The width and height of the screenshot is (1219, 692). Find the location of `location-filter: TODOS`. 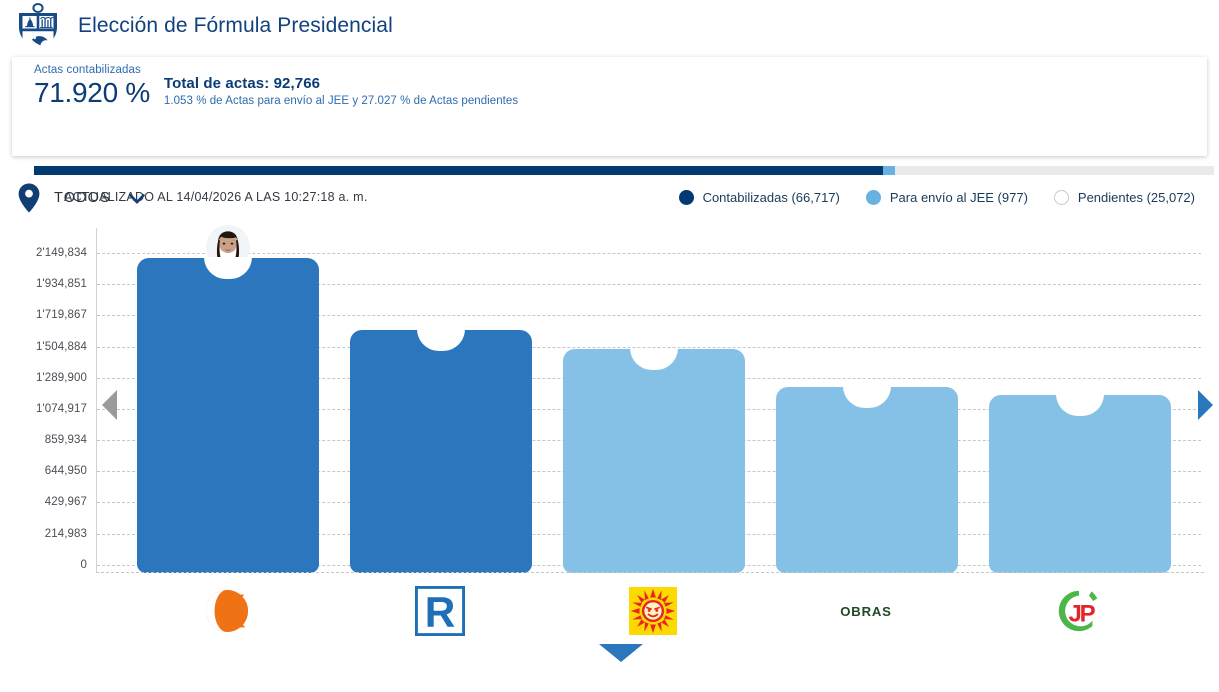

location-filter: TODOS is located at coordinates (80, 198).